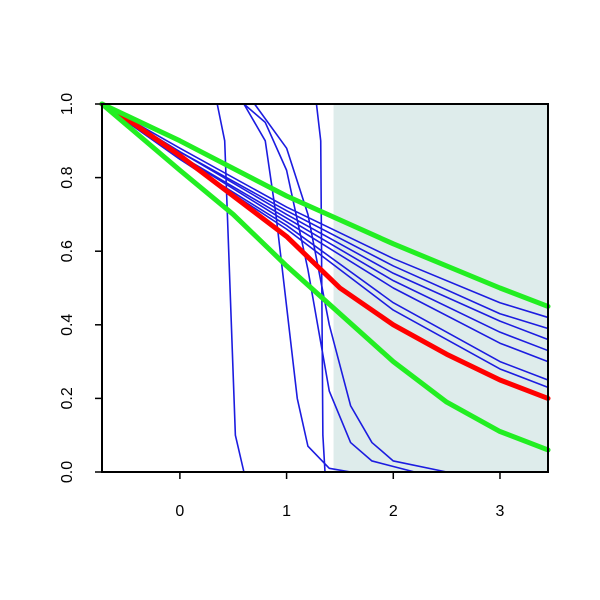 The height and width of the screenshot is (600, 600). Describe the element at coordinates (67, 472) in the screenshot. I see `y-tick-label: 0.0` at that location.